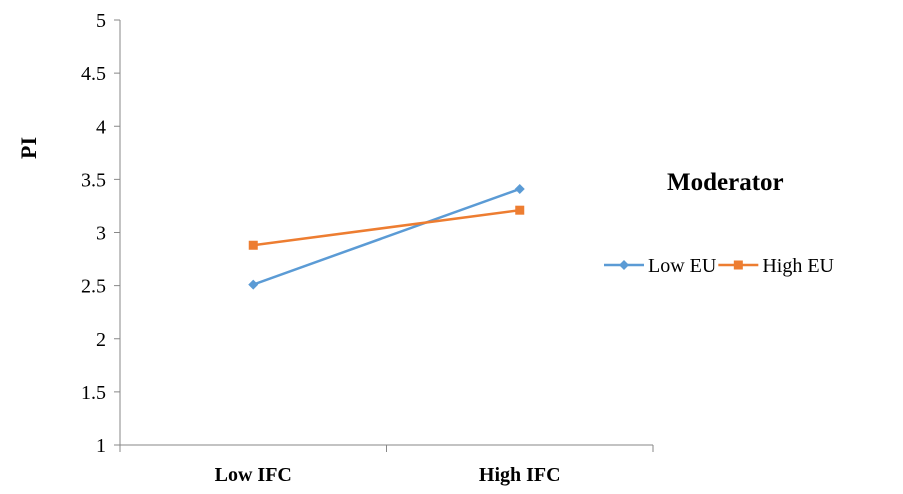 Image resolution: width=903 pixels, height=494 pixels. Describe the element at coordinates (28, 148) in the screenshot. I see `y-axis-title: PI` at that location.